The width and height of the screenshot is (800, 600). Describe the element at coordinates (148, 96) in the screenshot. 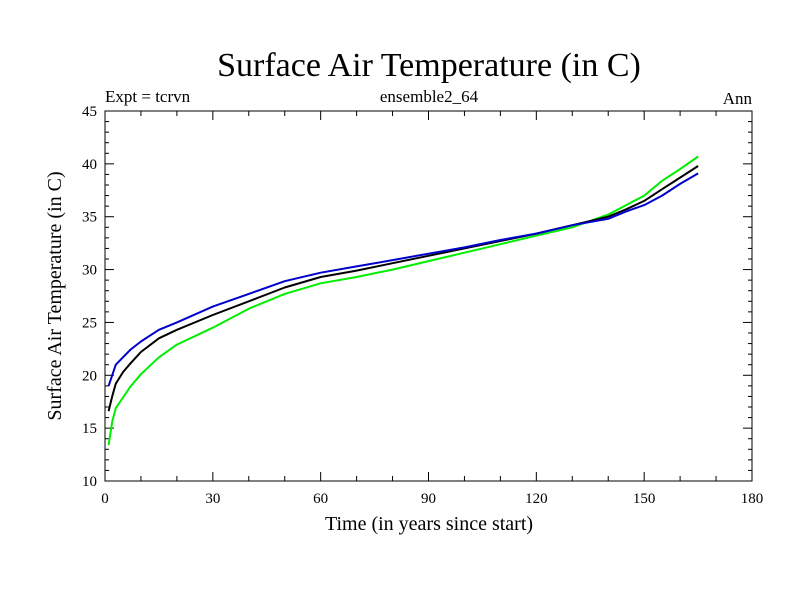

I see `experiment-label: Expt = tcrvn` at that location.